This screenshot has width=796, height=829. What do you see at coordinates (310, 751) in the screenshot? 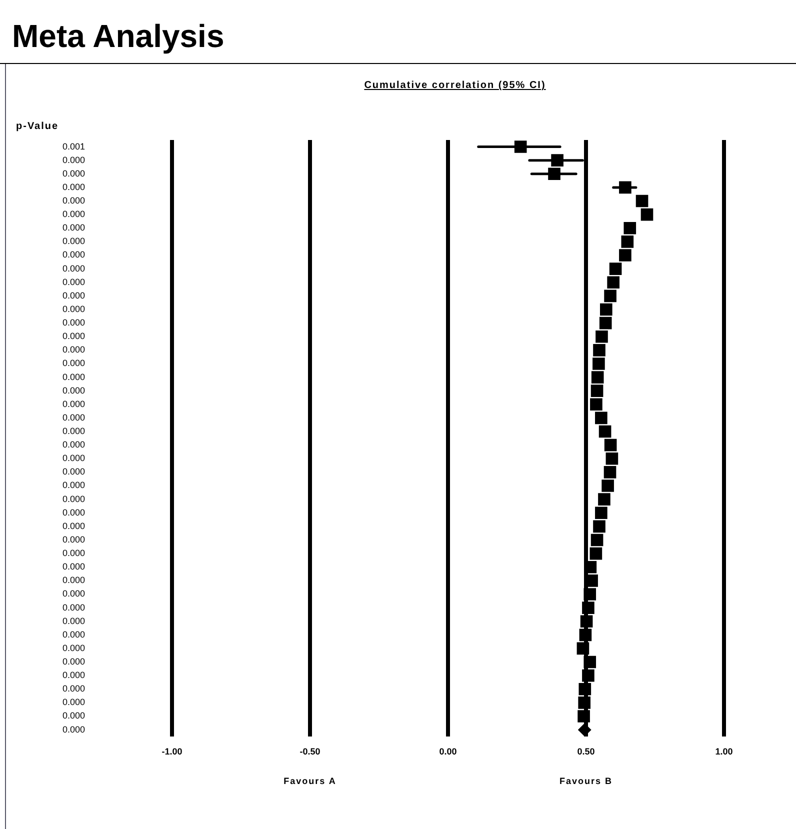
I see `x-tick-label: -0.50` at bounding box center [310, 751].